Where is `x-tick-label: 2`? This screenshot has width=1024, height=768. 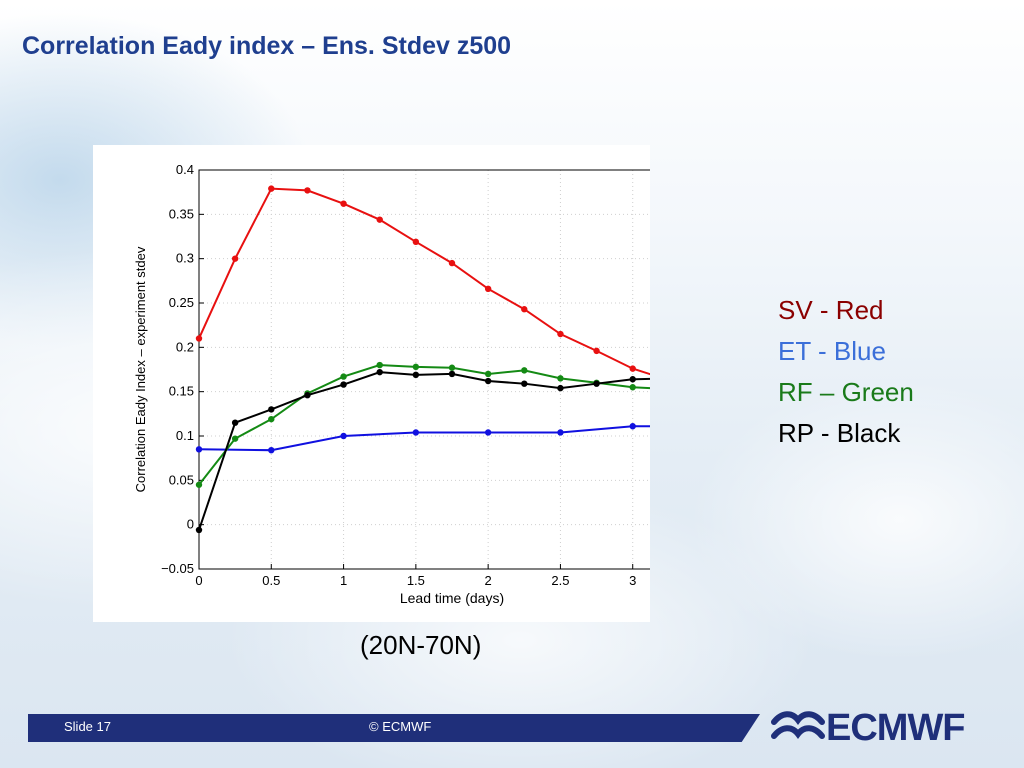 x-tick-label: 2 is located at coordinates (488, 580).